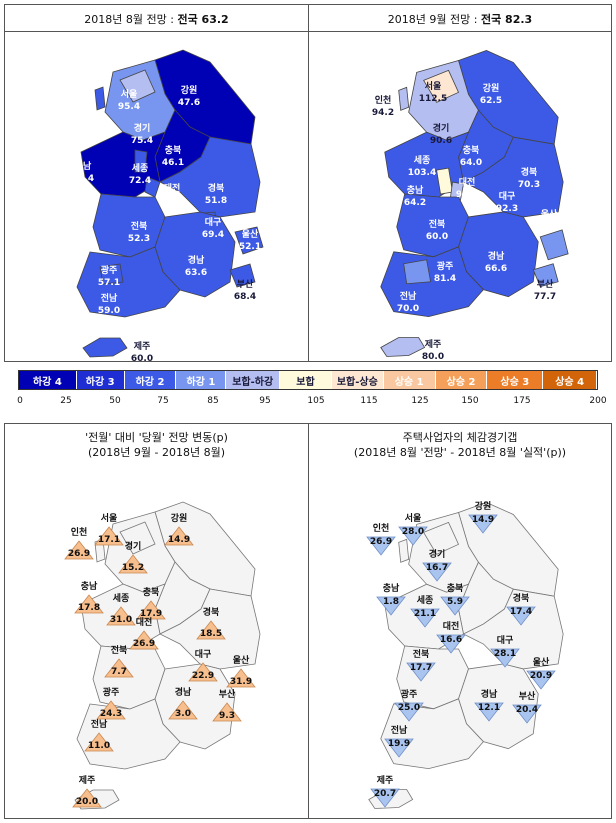 Image resolution: width=616 pixels, height=823 pixels. I want to click on region-sejong, so click(141, 161).